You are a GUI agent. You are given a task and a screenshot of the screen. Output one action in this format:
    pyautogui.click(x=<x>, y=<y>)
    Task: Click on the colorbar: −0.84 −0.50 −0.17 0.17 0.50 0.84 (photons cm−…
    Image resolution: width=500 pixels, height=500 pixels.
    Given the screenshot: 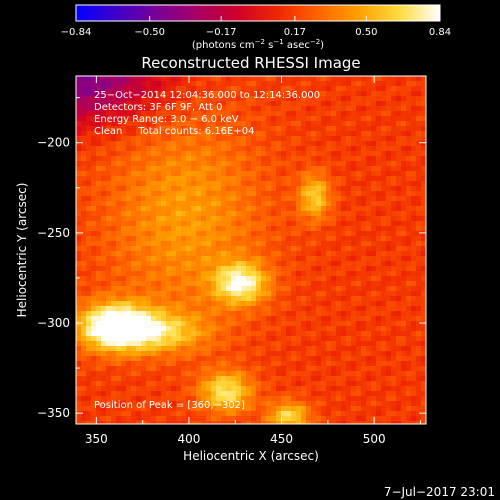 What is the action you would take?
    pyautogui.click(x=256, y=27)
    